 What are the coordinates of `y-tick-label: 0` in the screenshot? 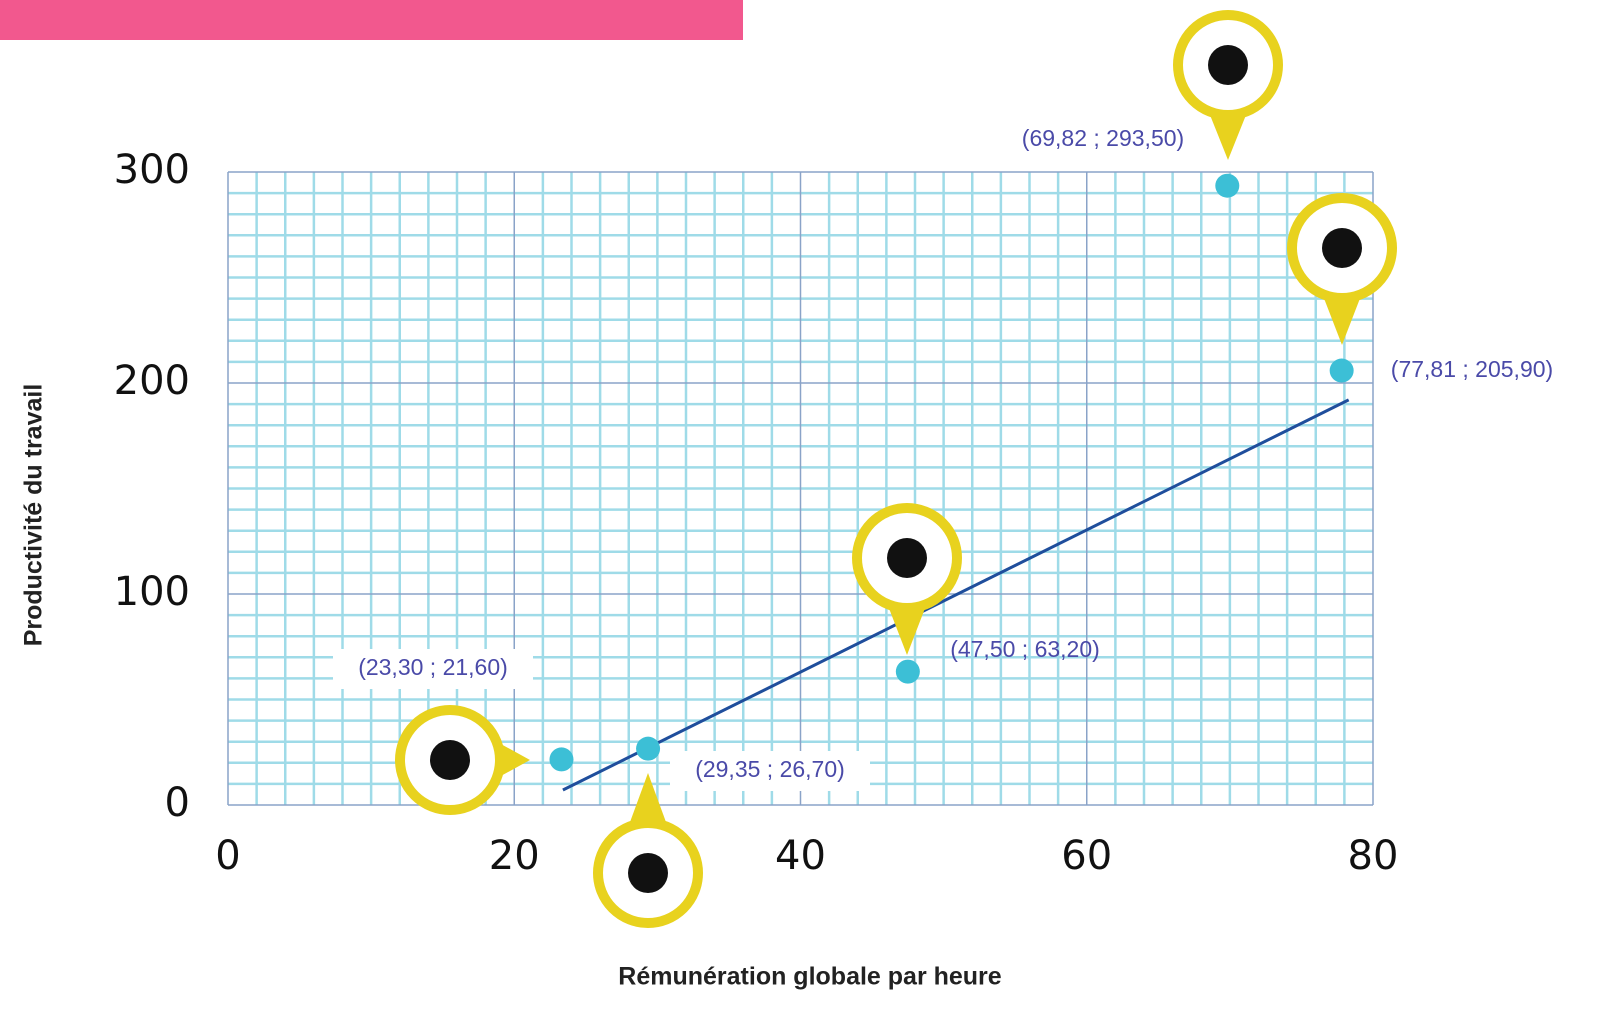 It's located at (177, 803).